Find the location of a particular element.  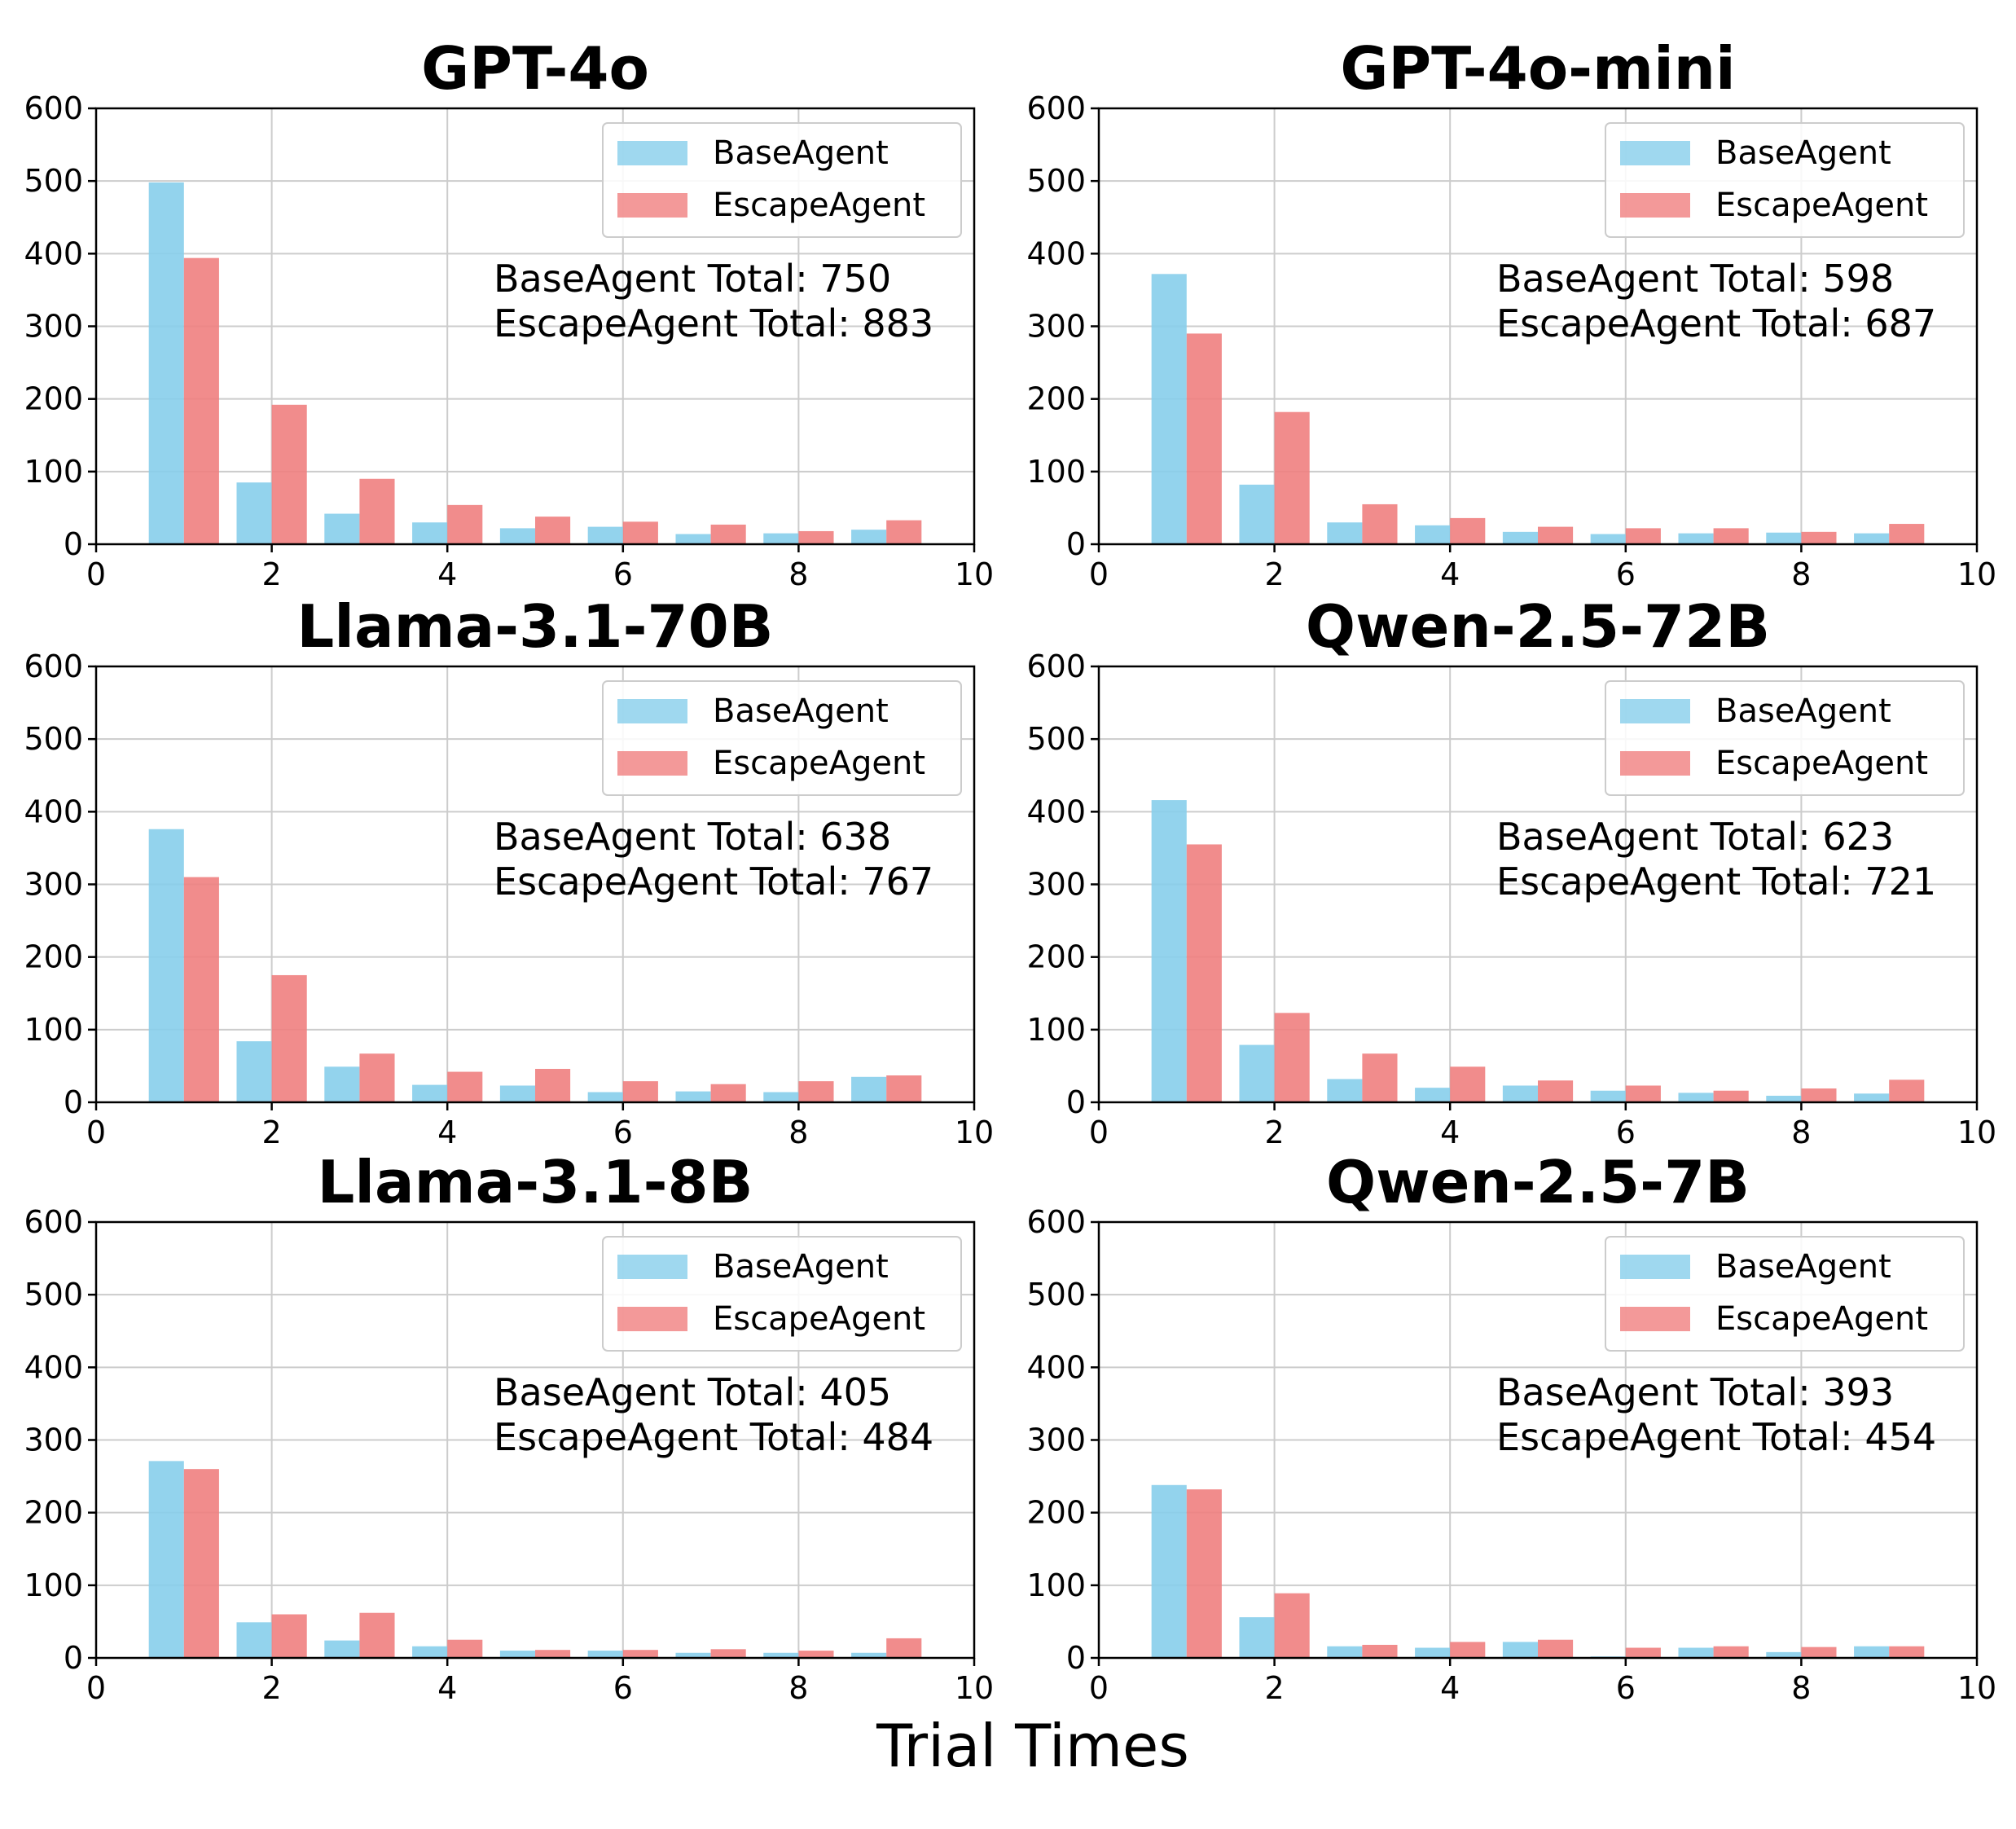

total-annotation: BaseAgent Total: 623 is located at coordinates (1695, 837).